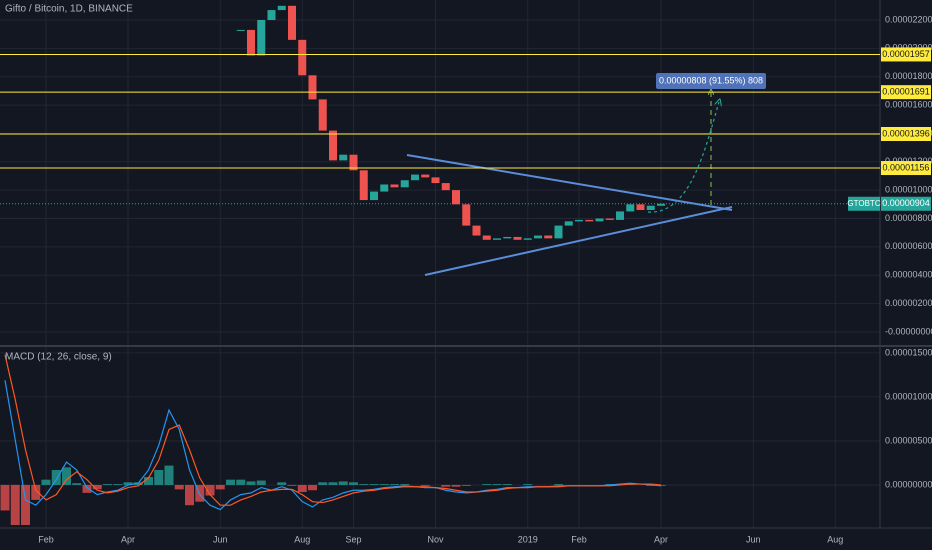  I want to click on y-tick-label: 0.00000500, so click(908, 440).